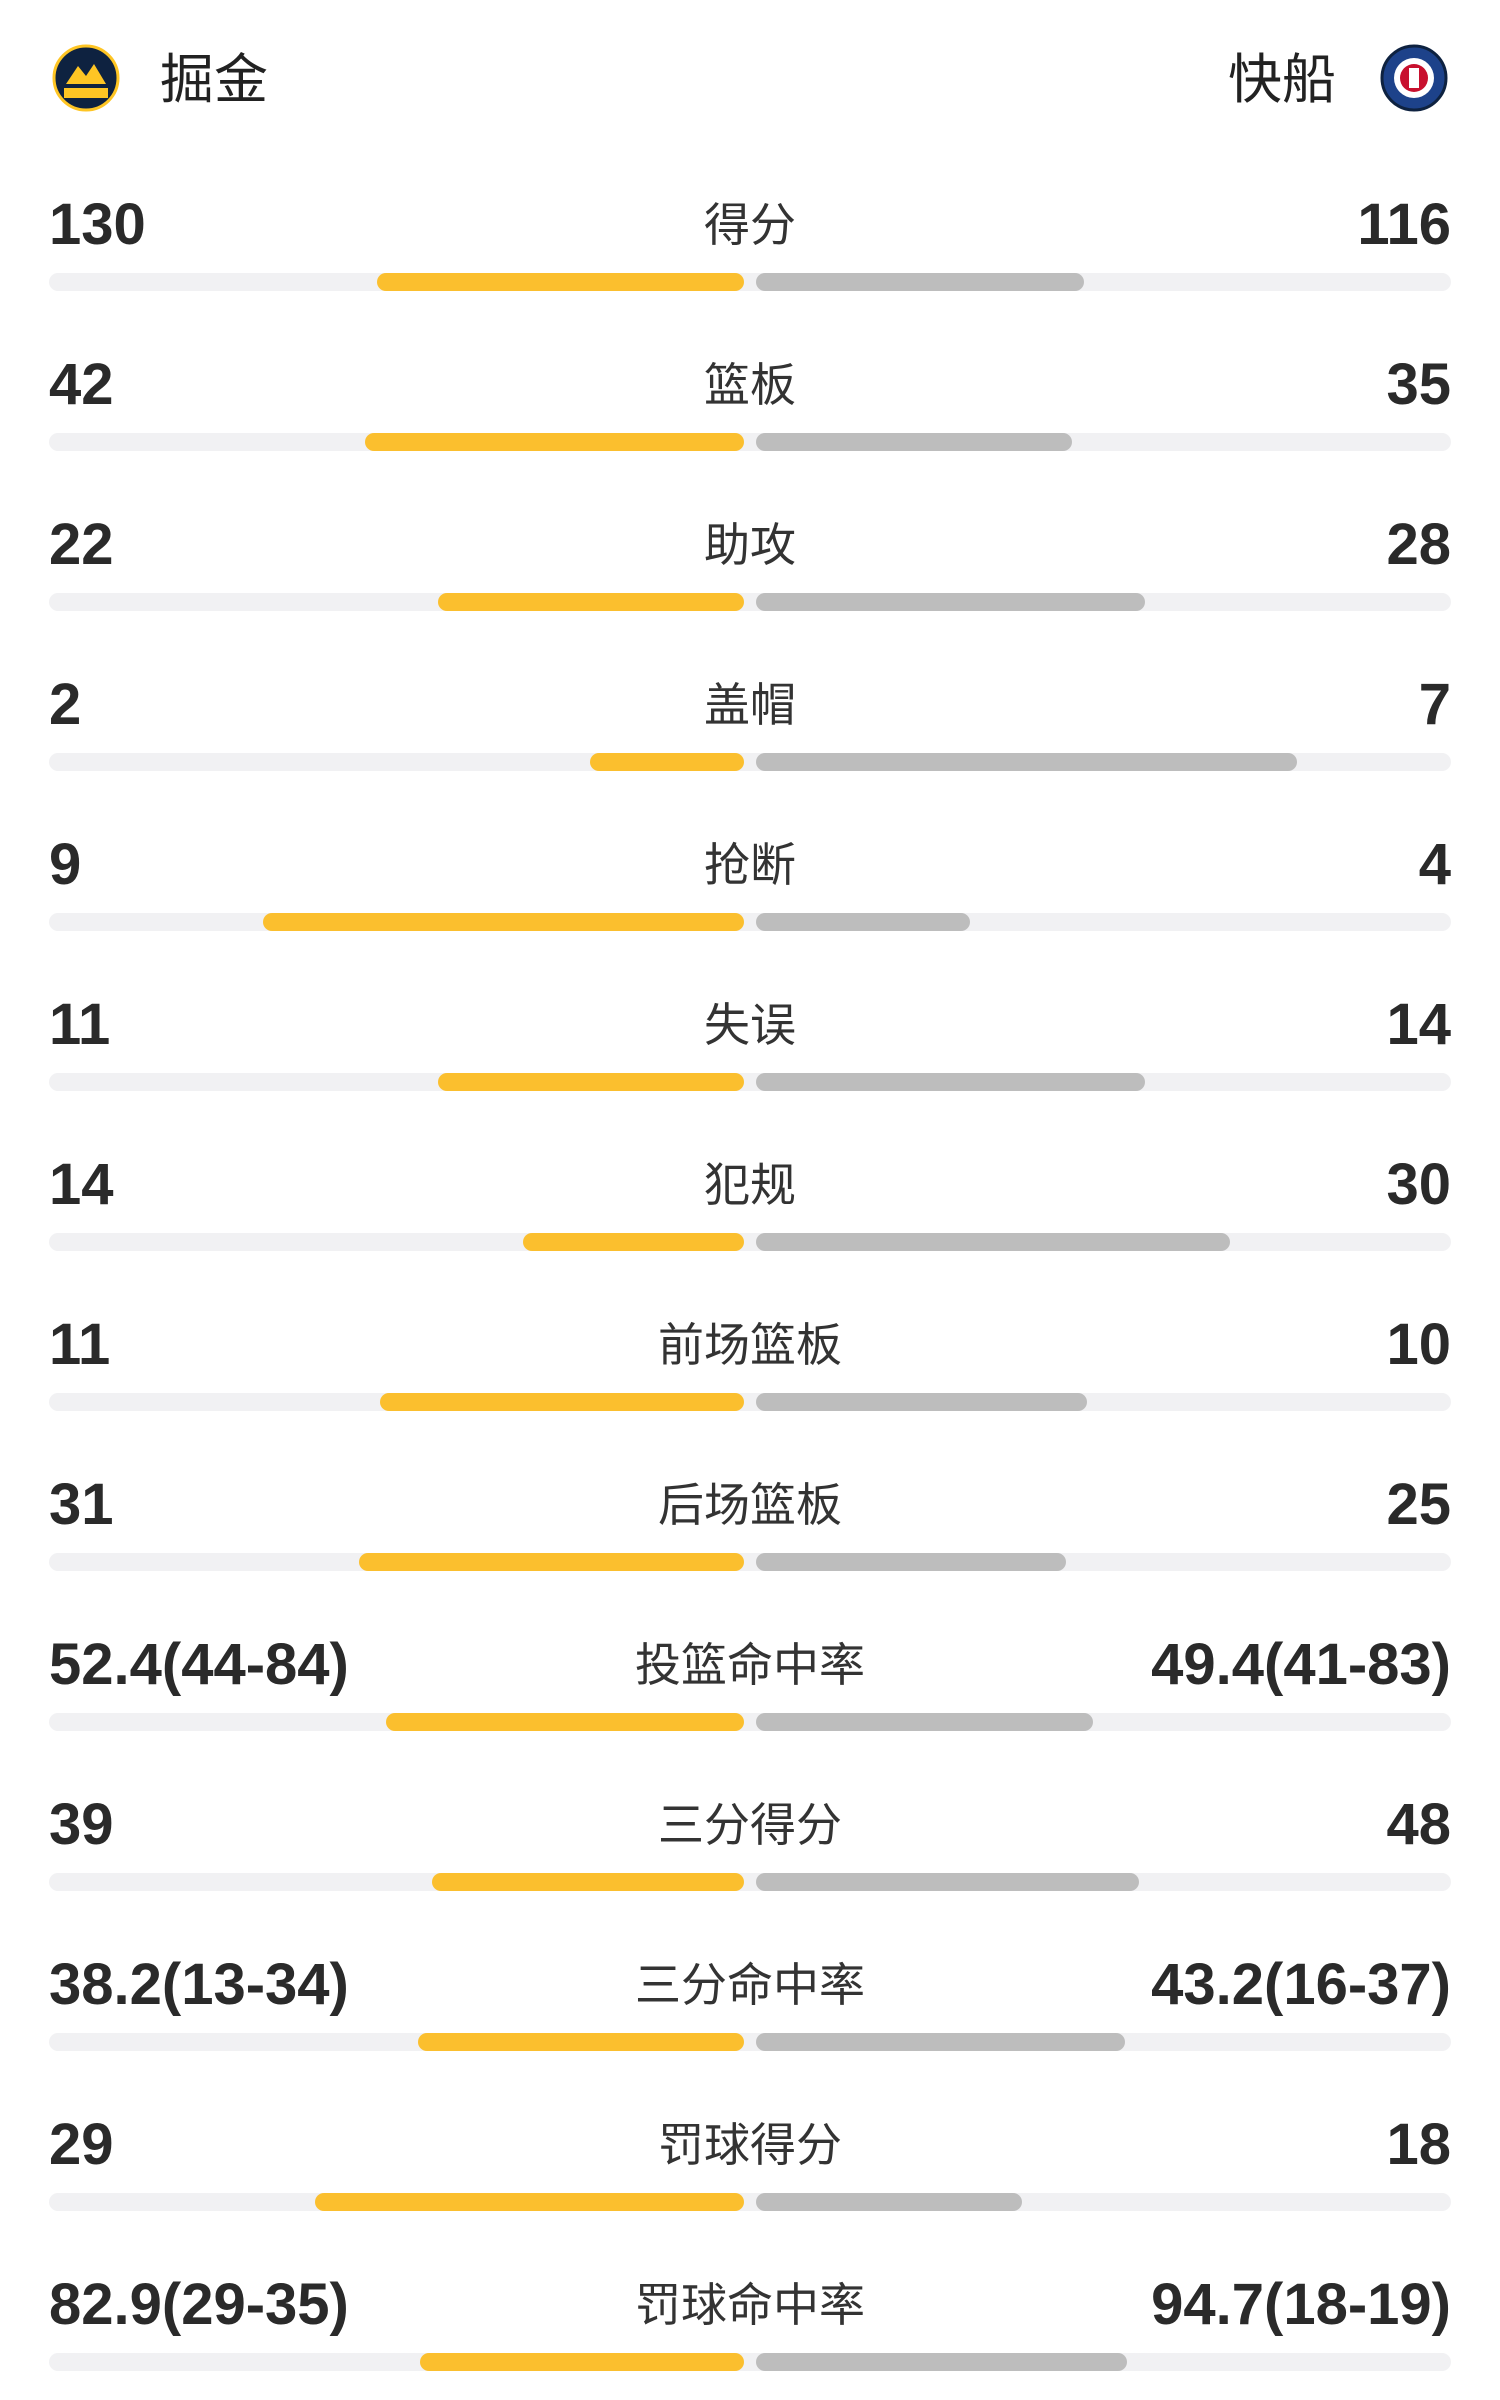 The image size is (1500, 2400). What do you see at coordinates (750, 1665) in the screenshot?
I see `stat-name: 投篮命中率` at bounding box center [750, 1665].